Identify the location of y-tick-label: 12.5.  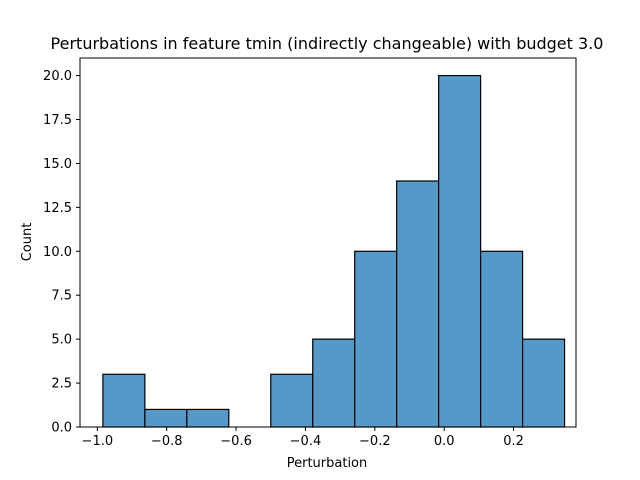
(57, 208).